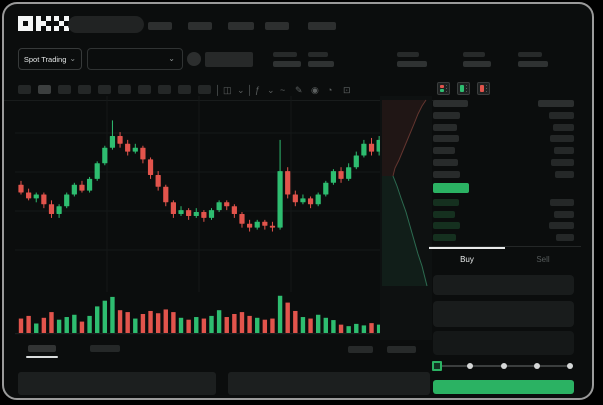 This screenshot has width=603, height=405. Describe the element at coordinates (45, 59) in the screenshot. I see `market-type-label: Spot Trading` at that location.